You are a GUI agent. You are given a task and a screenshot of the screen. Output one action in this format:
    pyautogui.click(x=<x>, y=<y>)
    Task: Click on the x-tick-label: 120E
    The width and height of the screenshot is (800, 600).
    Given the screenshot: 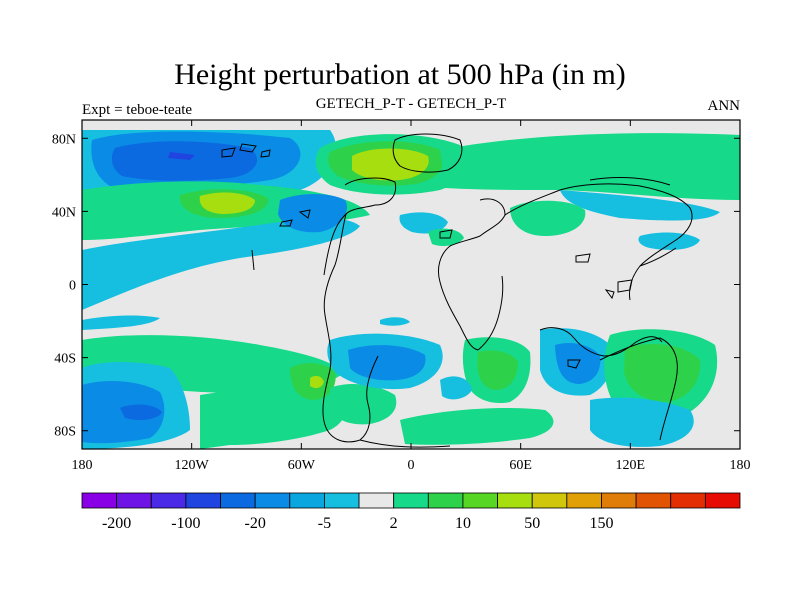 What is the action you would take?
    pyautogui.click(x=631, y=465)
    